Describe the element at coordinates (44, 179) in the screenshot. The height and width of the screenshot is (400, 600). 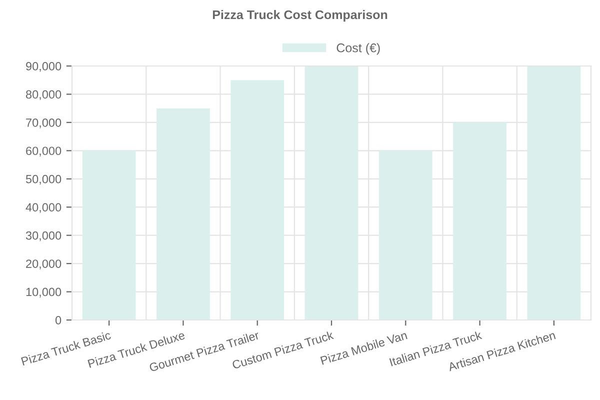
I see `y-tick-label: 50,000` at that location.